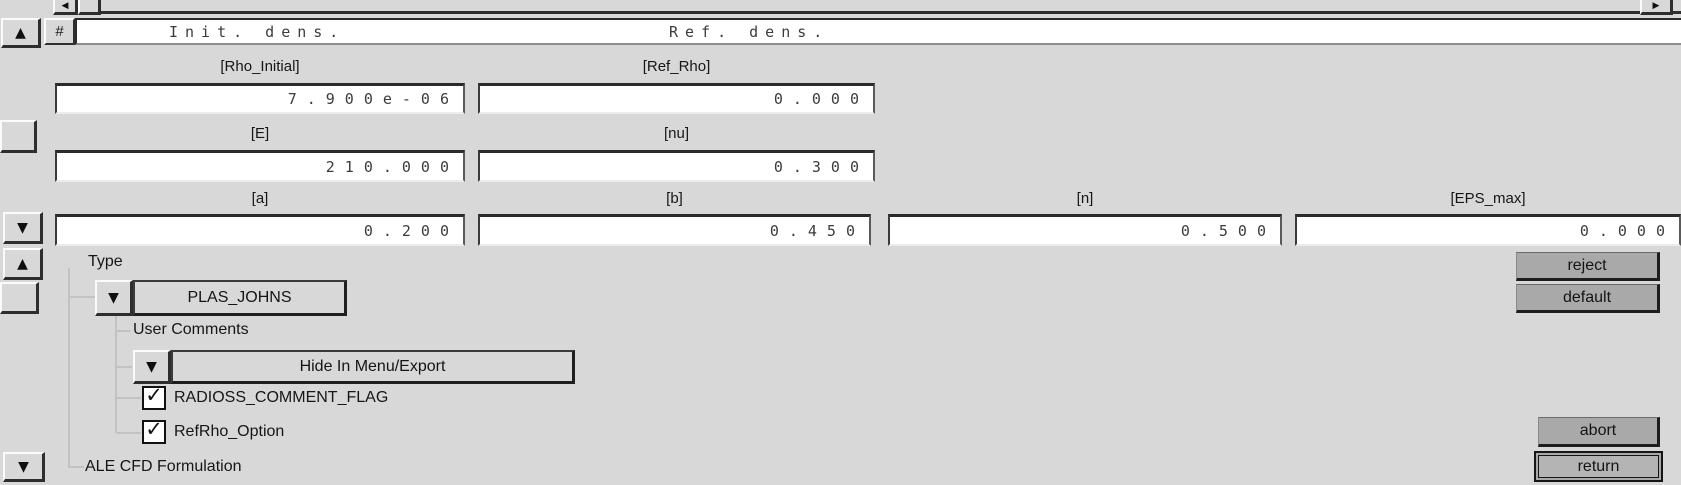  What do you see at coordinates (260, 230) in the screenshot?
I see `field-input-a` at bounding box center [260, 230].